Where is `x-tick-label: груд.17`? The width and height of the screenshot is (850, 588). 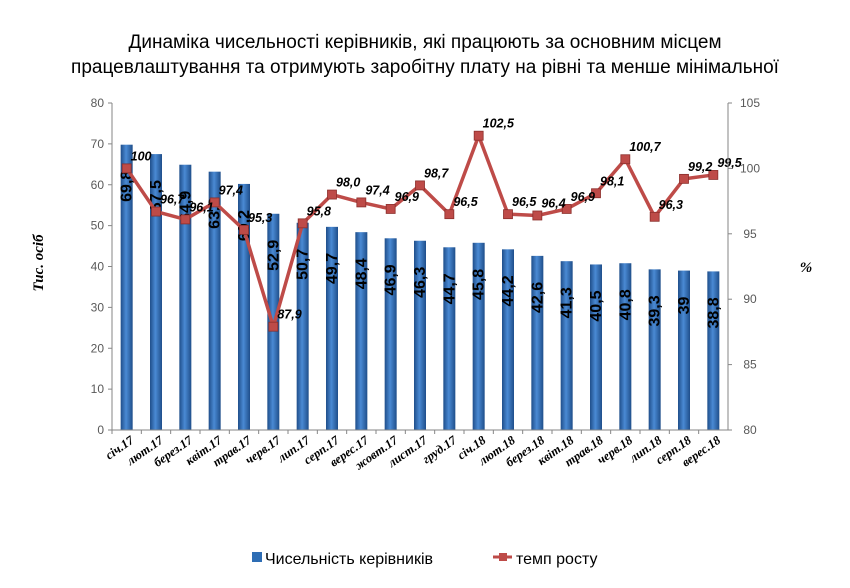
x-tick-label: груд.17 is located at coordinates (440, 450).